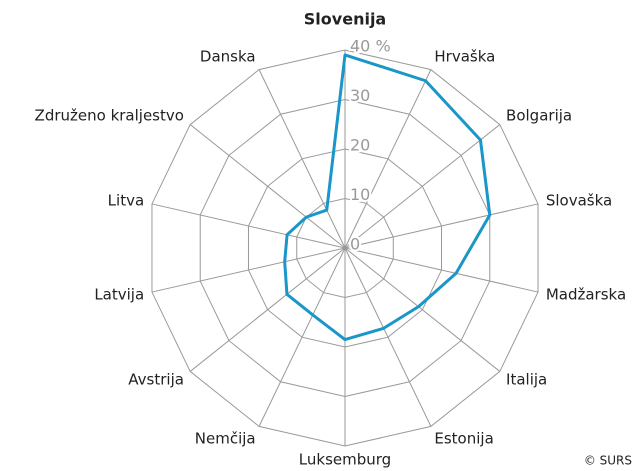  Describe the element at coordinates (345, 19) in the screenshot. I see `chart-title: Slovenija` at that location.